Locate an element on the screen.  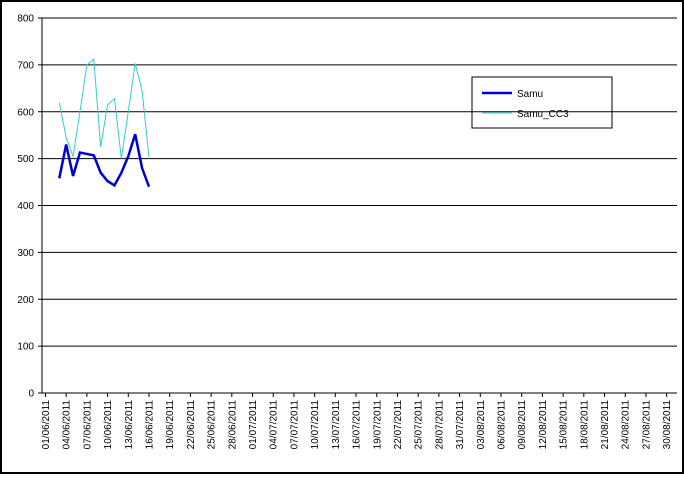
x-tick-label: 22/07/2011 is located at coordinates (398, 425).